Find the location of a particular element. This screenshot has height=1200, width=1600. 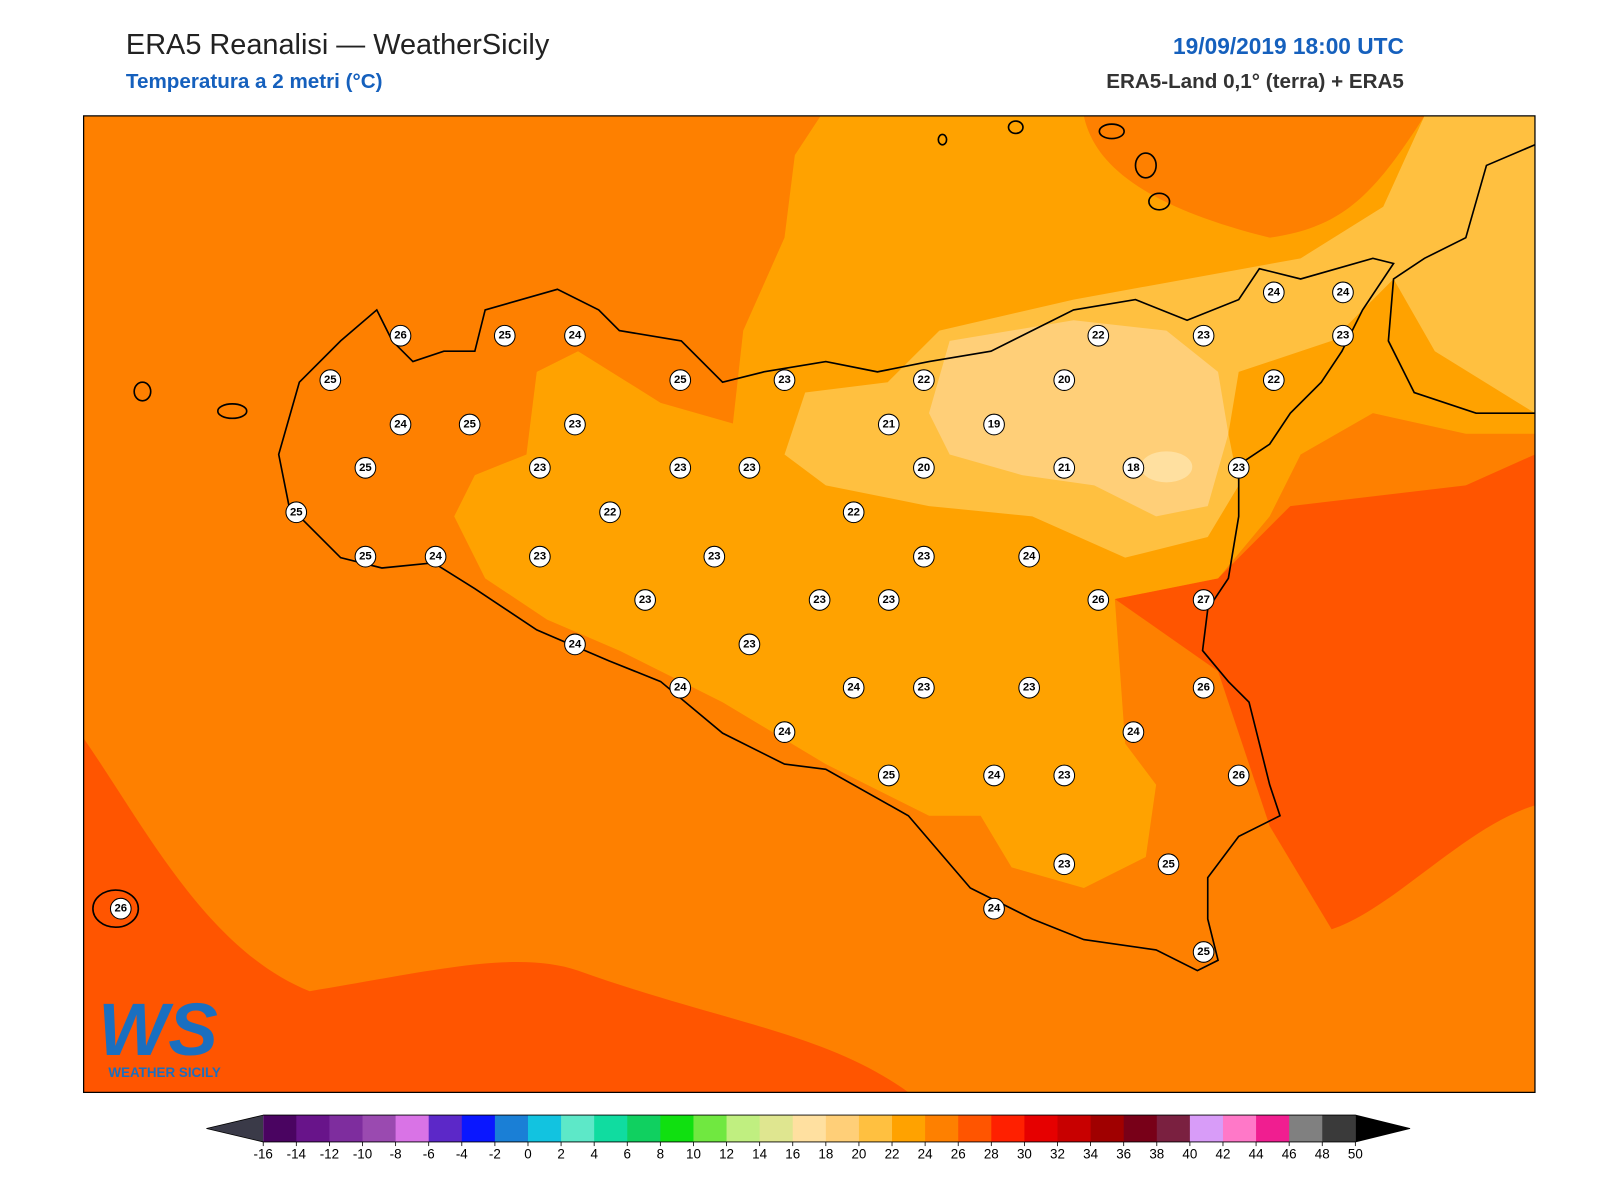

station: 21 is located at coordinates (888, 424).